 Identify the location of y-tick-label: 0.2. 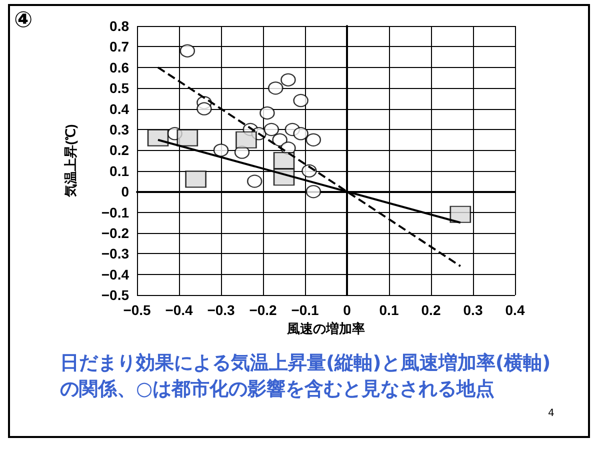
(120, 150).